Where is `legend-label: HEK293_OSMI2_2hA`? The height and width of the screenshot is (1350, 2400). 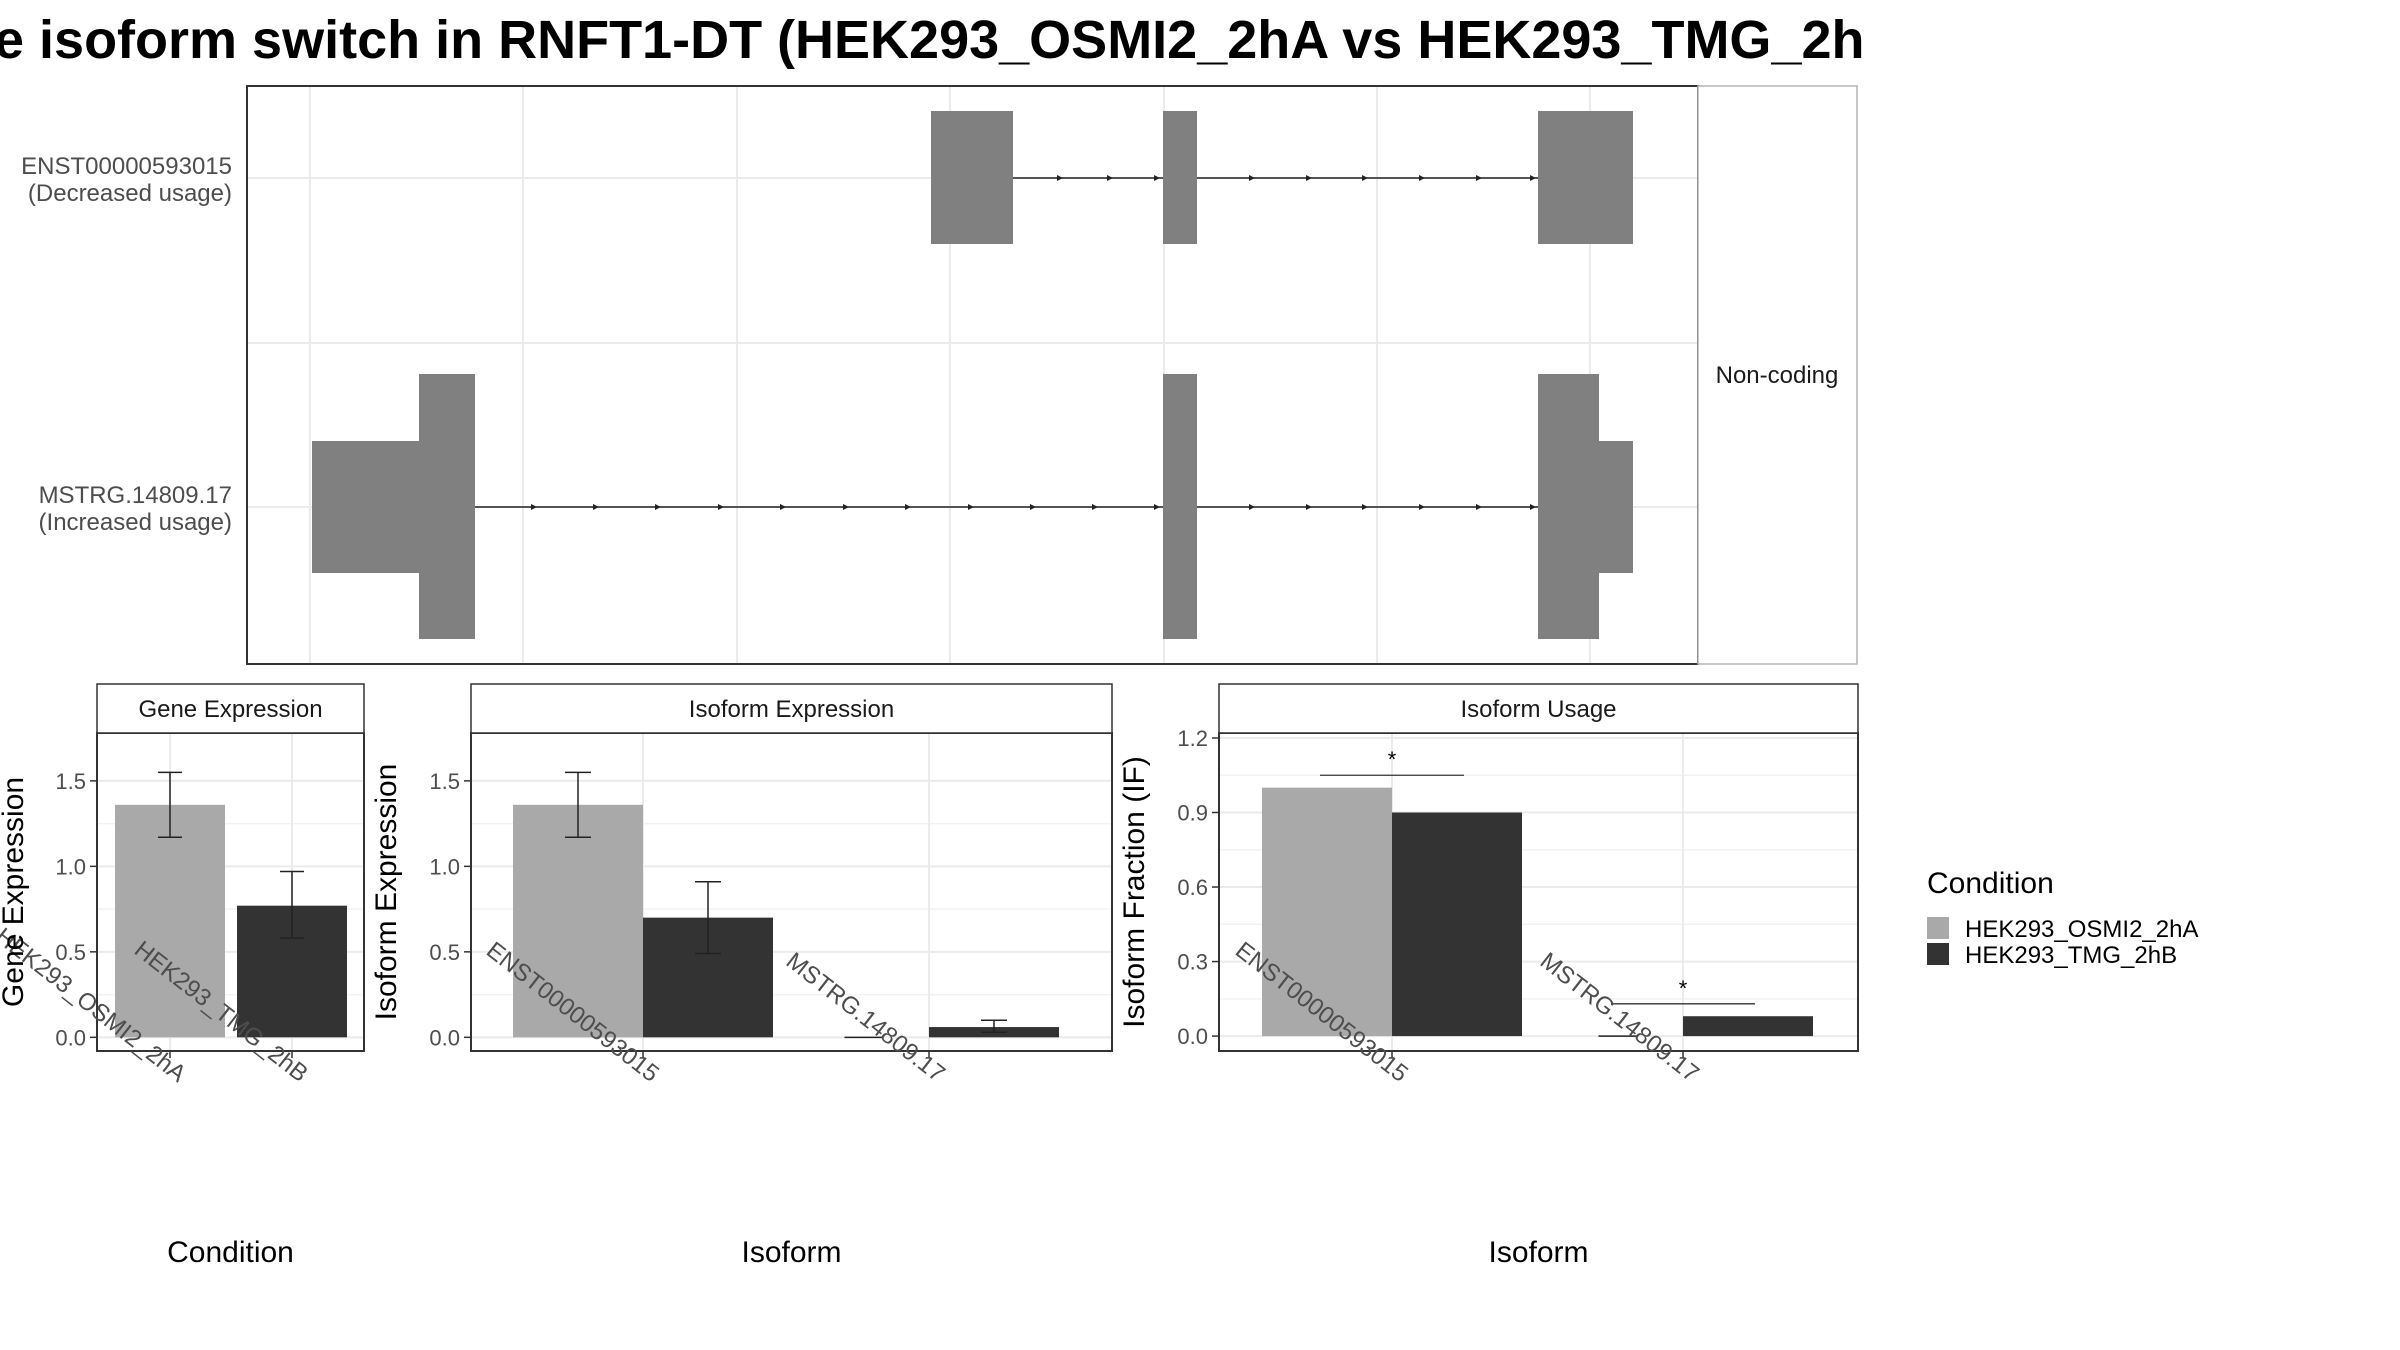 legend-label: HEK293_OSMI2_2hA is located at coordinates (2081, 929).